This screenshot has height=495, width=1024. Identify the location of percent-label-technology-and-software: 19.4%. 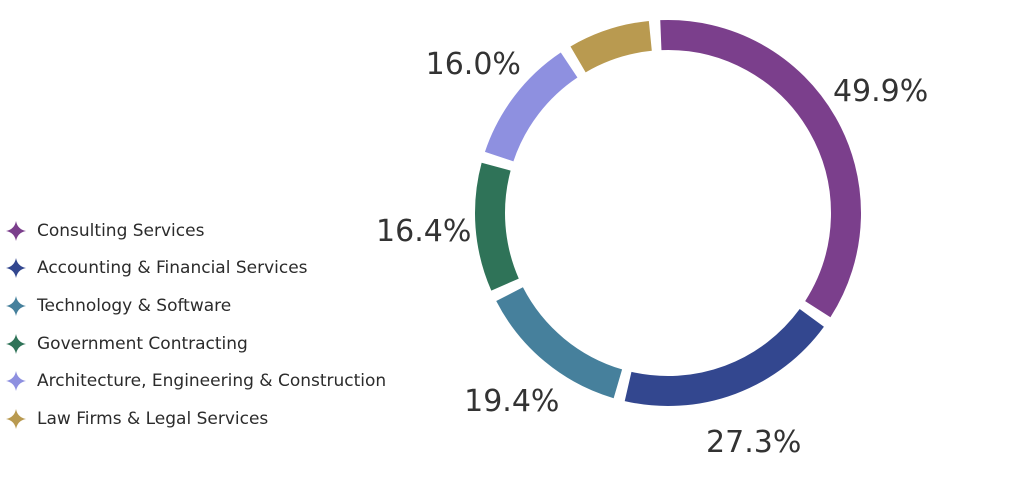
(511, 401).